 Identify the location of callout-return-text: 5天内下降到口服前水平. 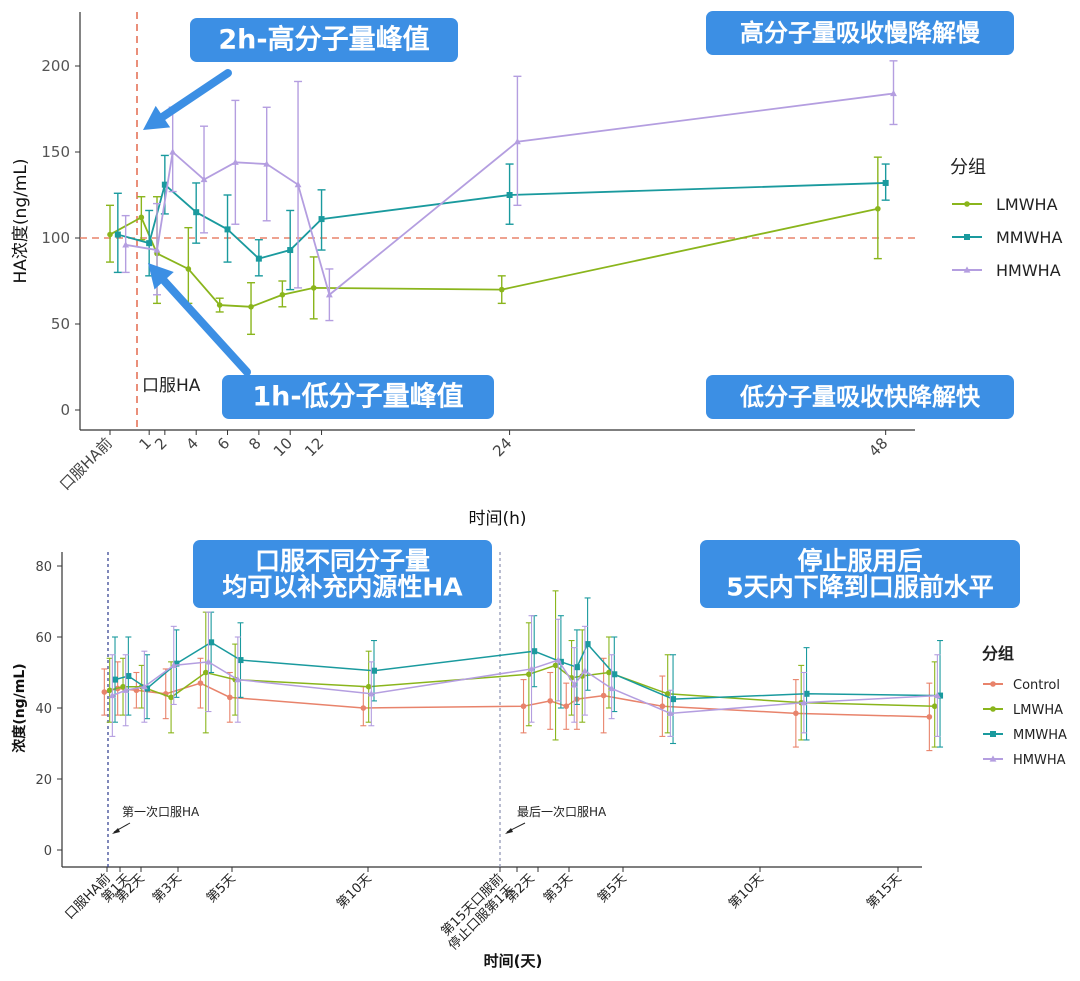
(859, 587).